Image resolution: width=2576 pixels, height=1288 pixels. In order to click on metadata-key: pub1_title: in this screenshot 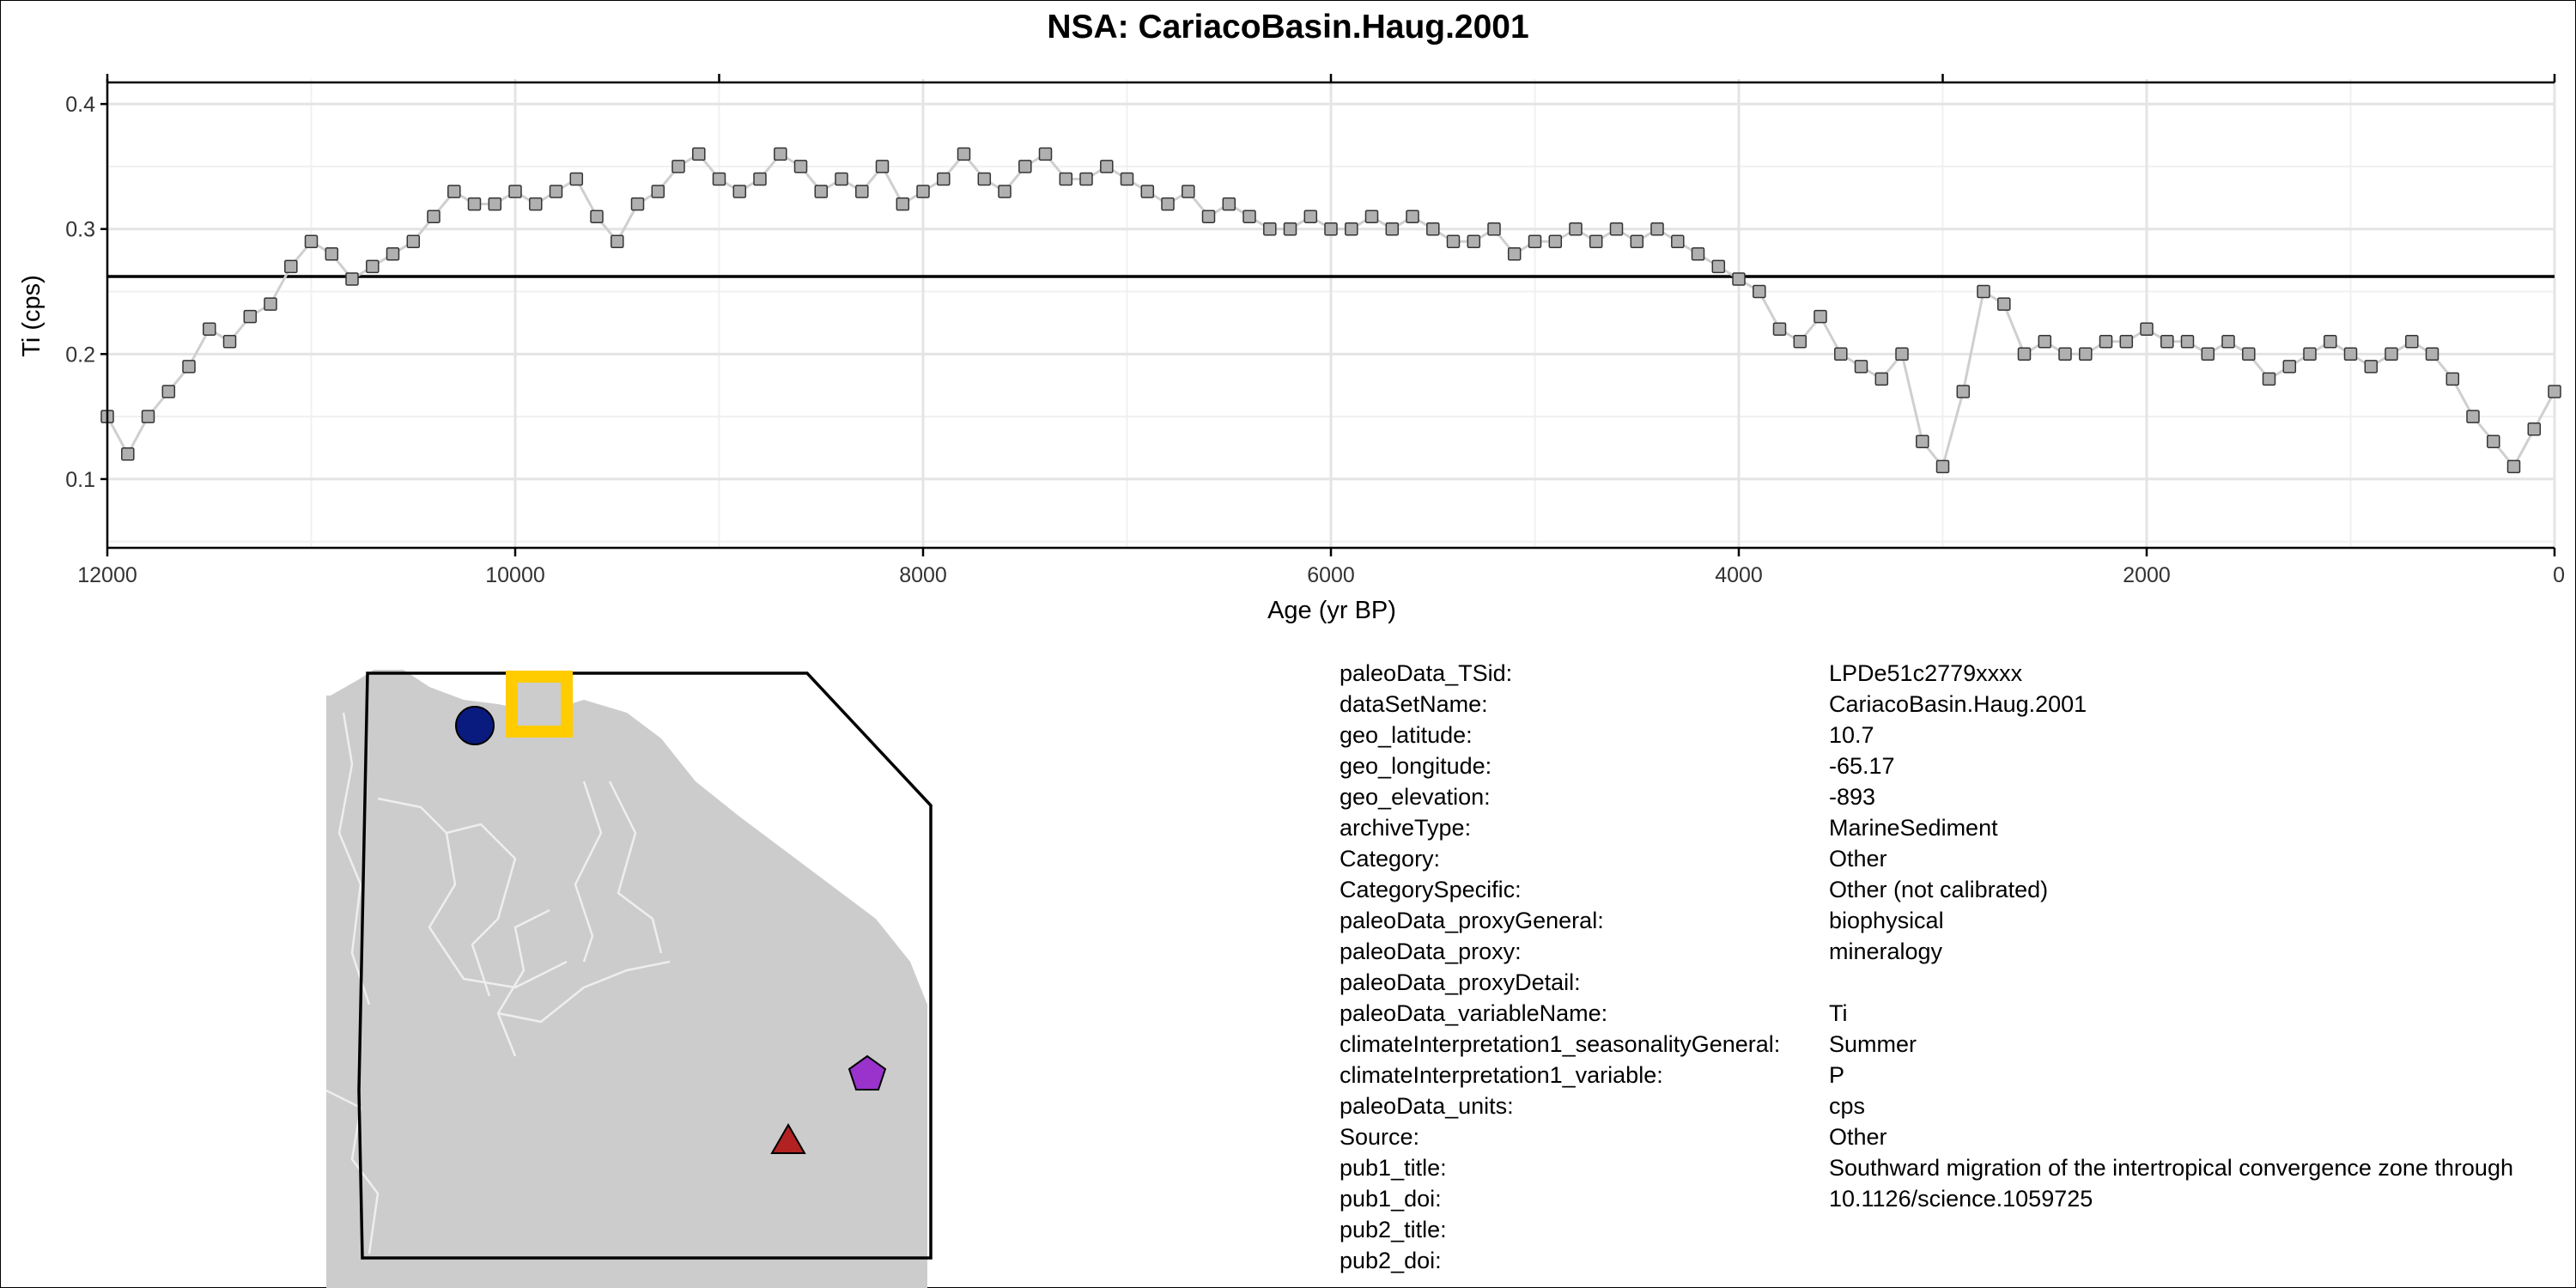, I will do `click(1393, 1168)`.